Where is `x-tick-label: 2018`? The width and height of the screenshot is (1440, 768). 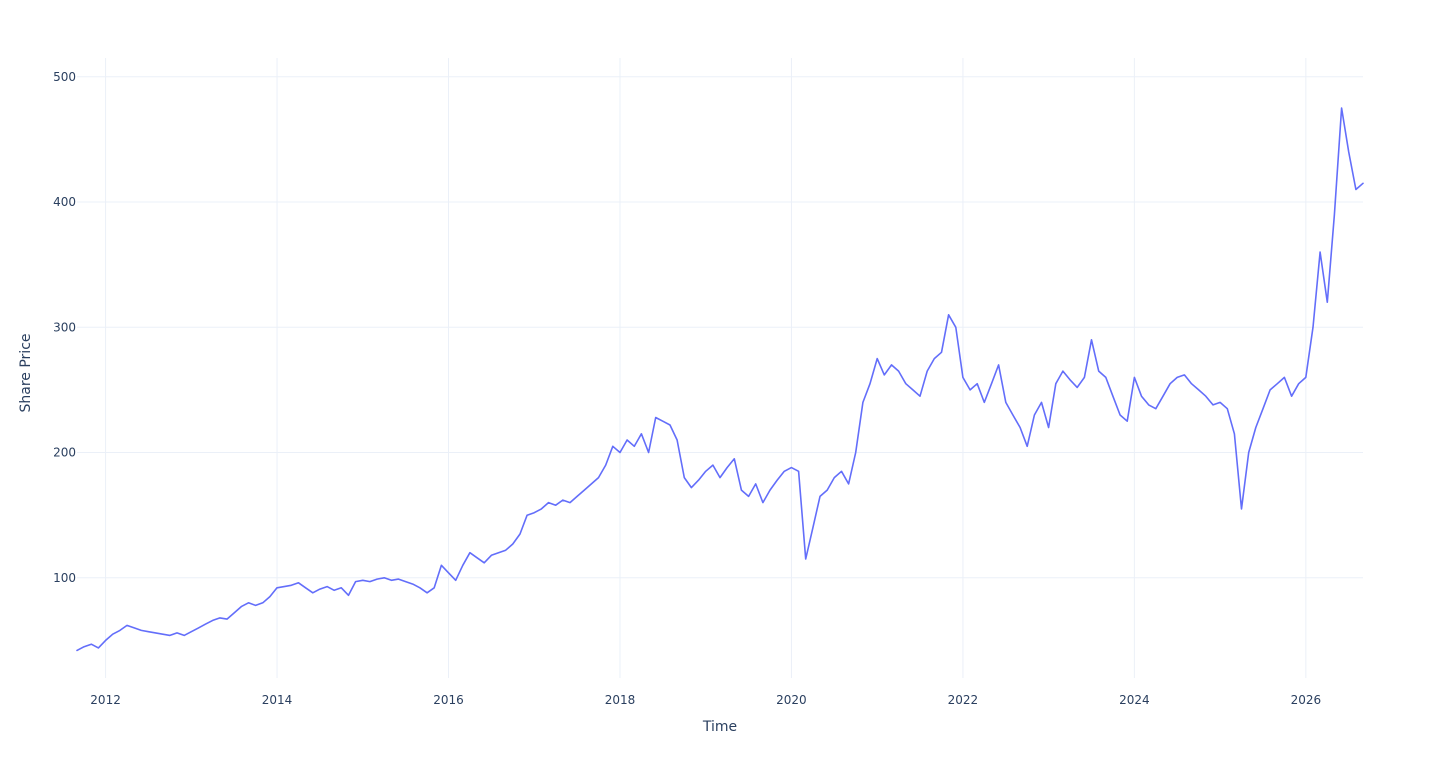
x-tick-label: 2018 is located at coordinates (620, 700).